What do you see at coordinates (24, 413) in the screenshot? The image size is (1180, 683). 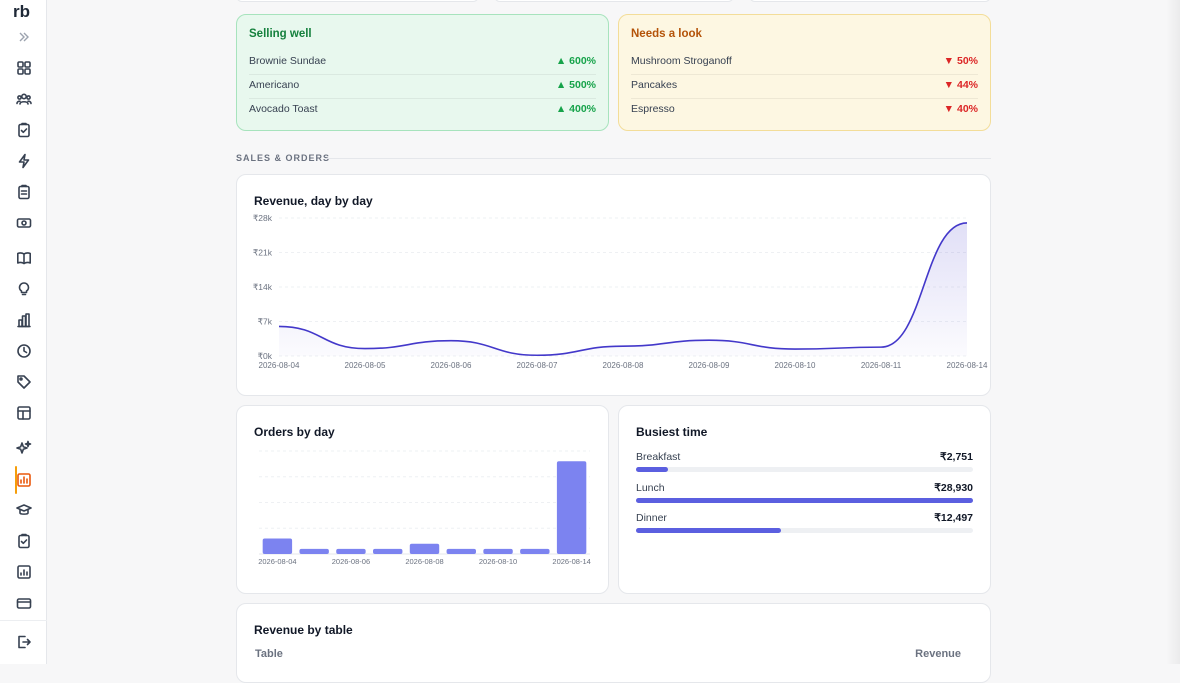 I see `layout-icon` at bounding box center [24, 413].